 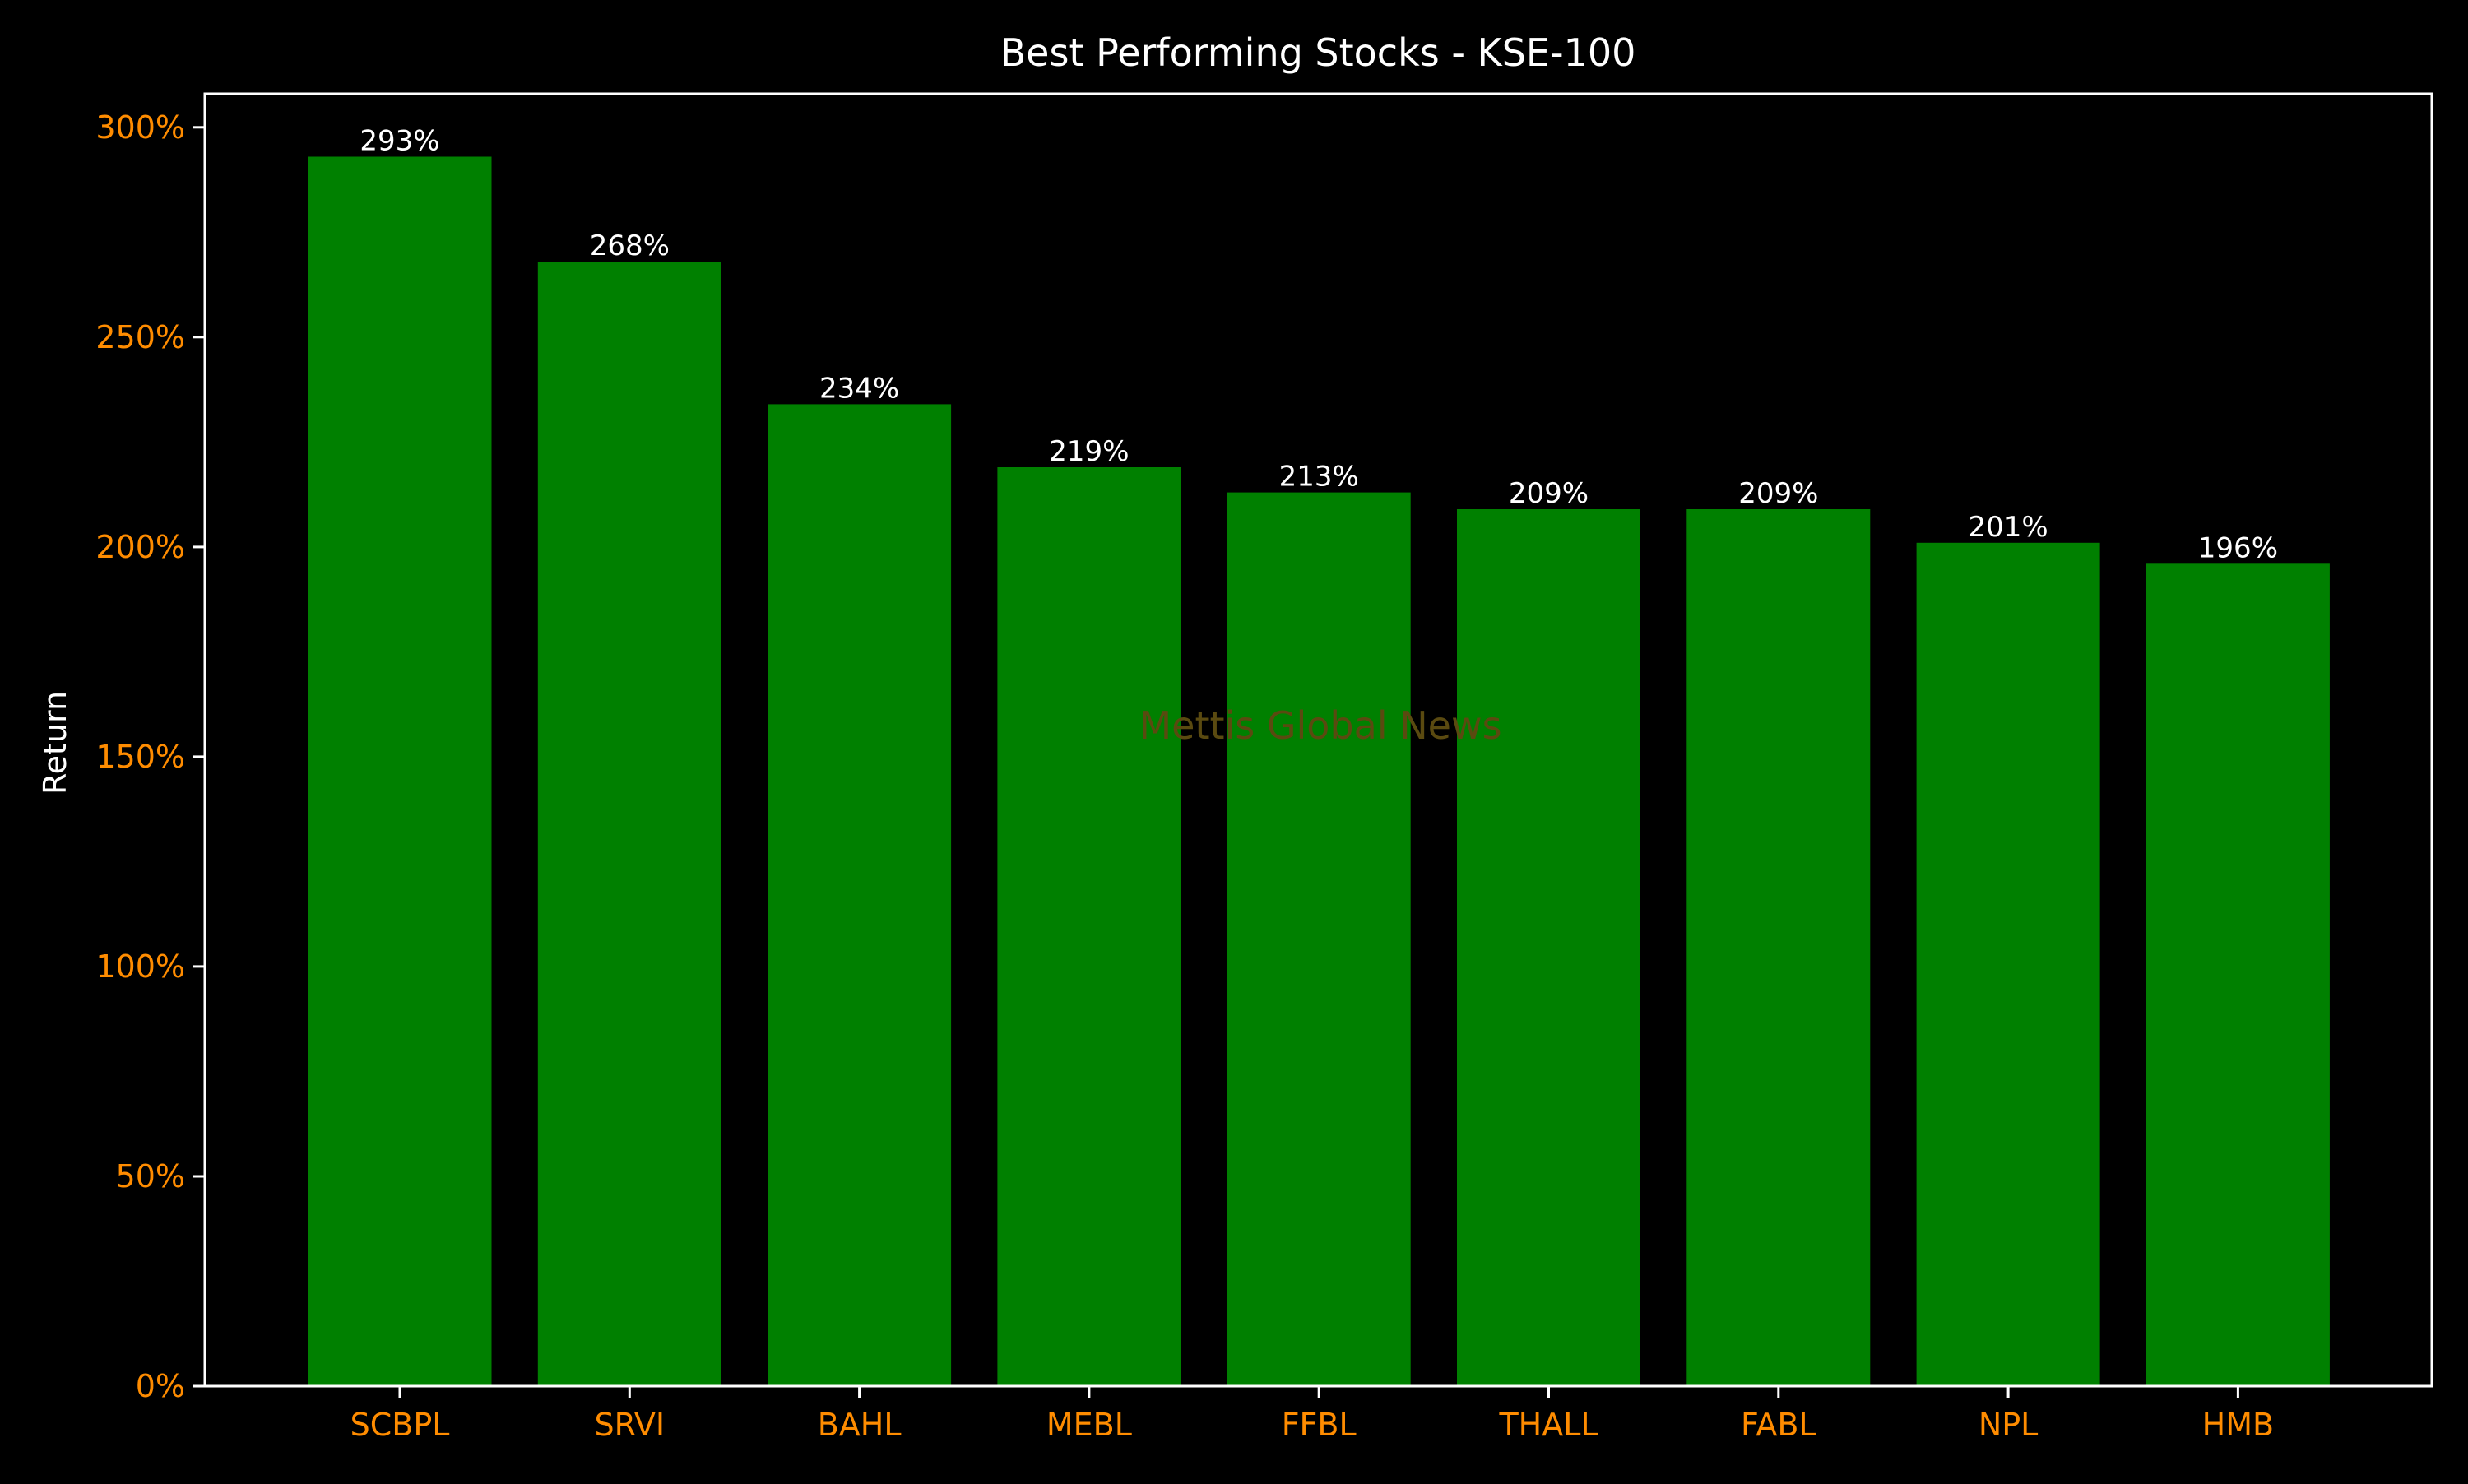 What do you see at coordinates (1089, 1425) in the screenshot?
I see `x-tick-label-mebl: MEBL` at bounding box center [1089, 1425].